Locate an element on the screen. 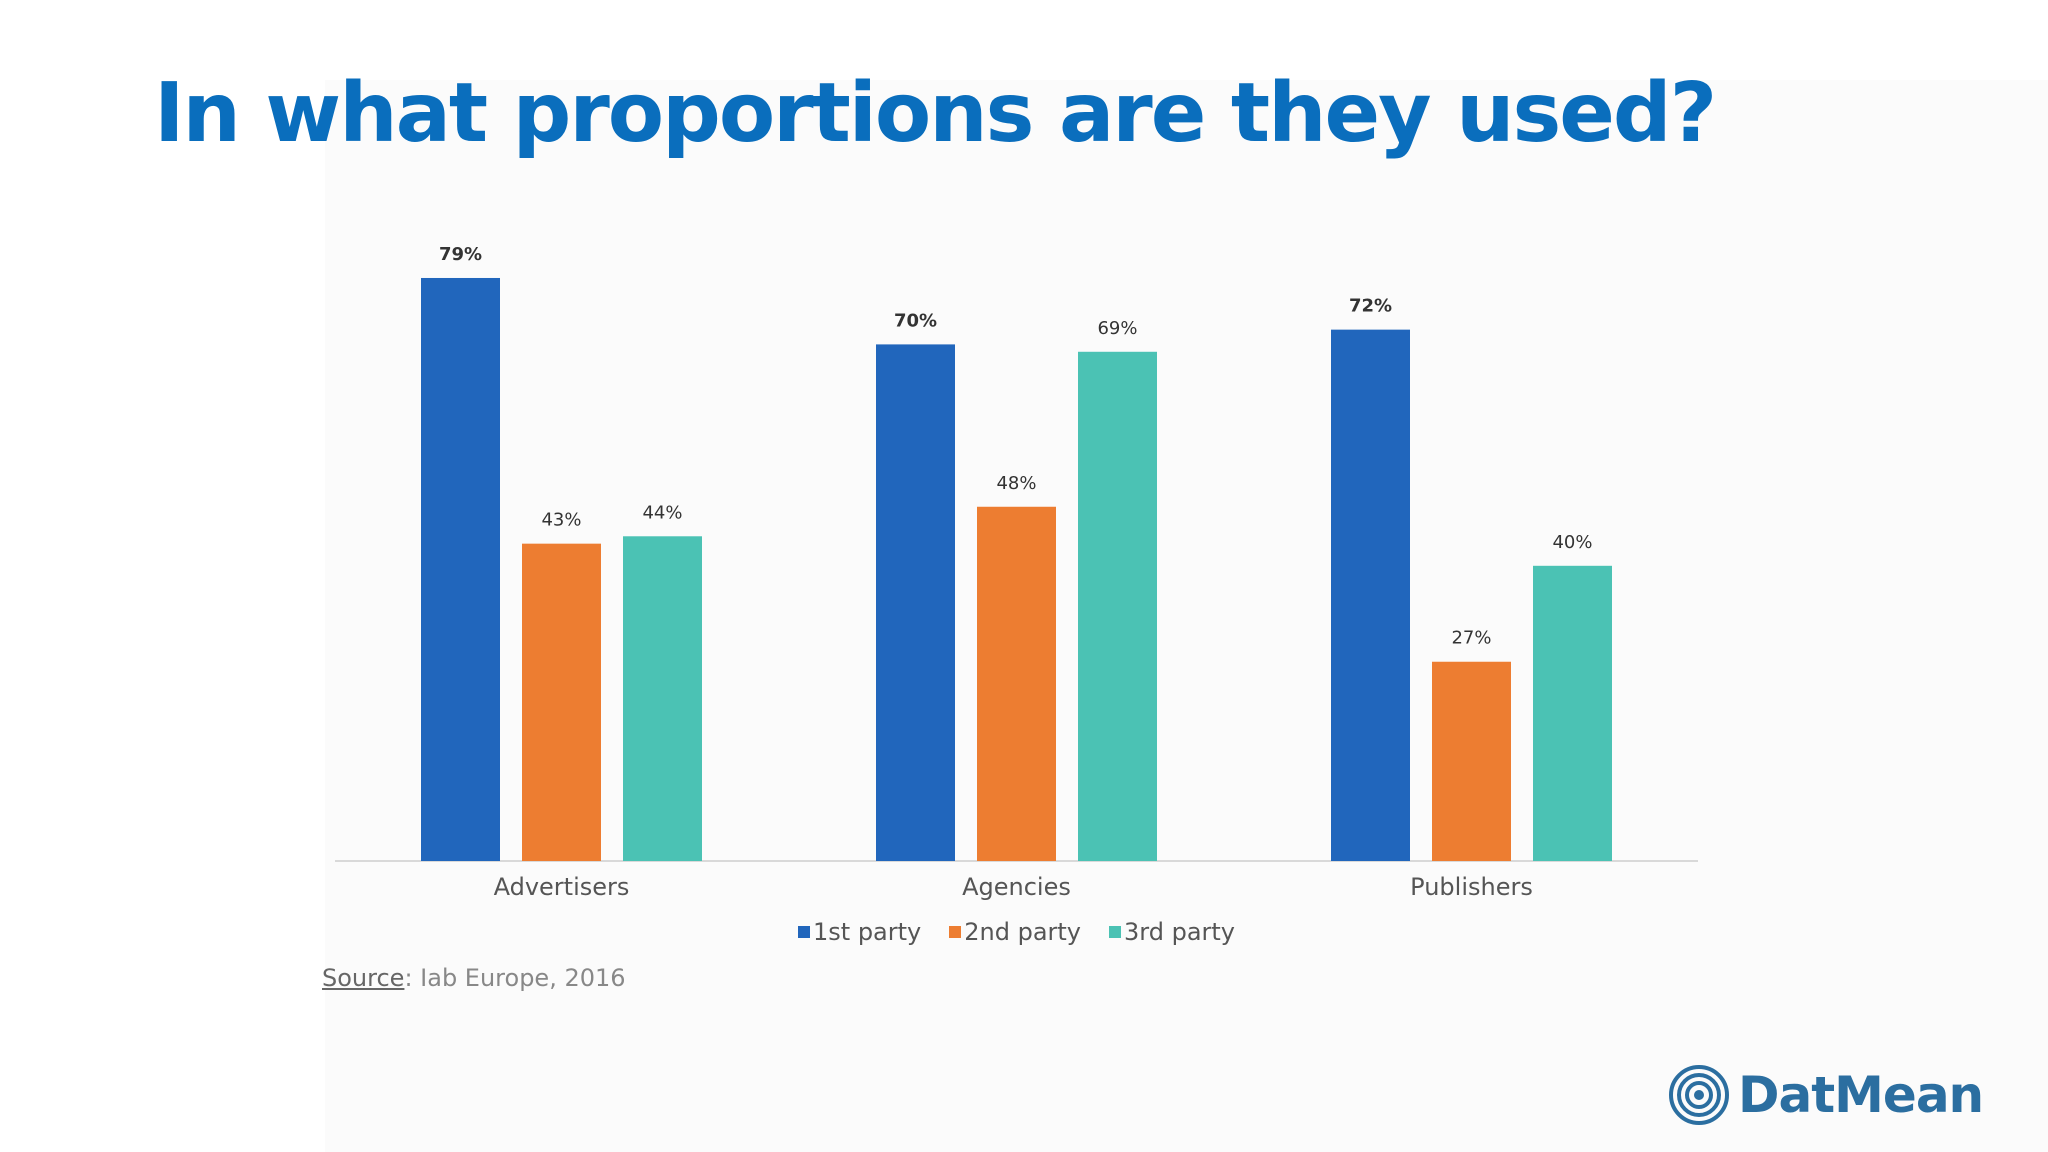 The image size is (2048, 1152). data-label-advertisers-1st-party: 79% is located at coordinates (460, 254).